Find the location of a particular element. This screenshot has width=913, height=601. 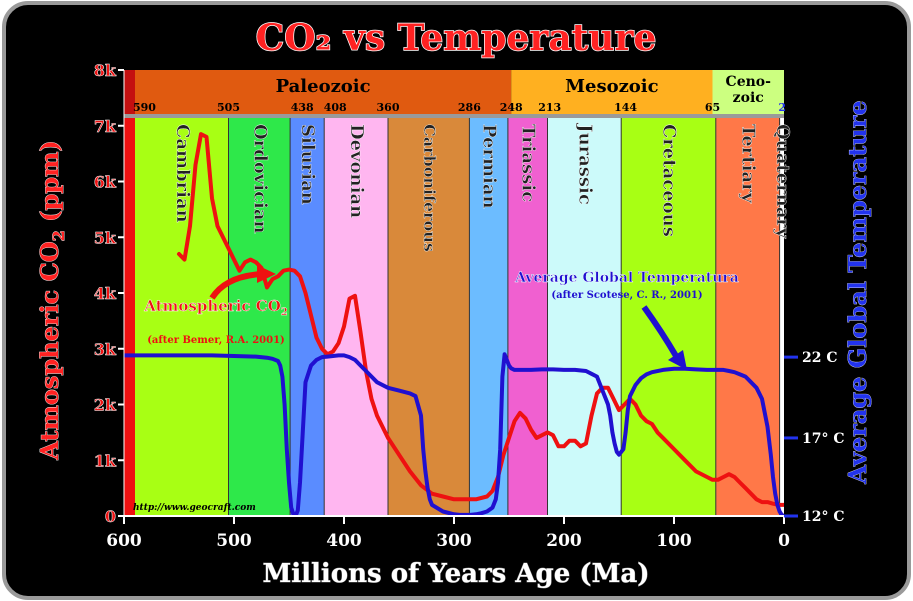

period-label-0: Cambrian is located at coordinates (182, 173).